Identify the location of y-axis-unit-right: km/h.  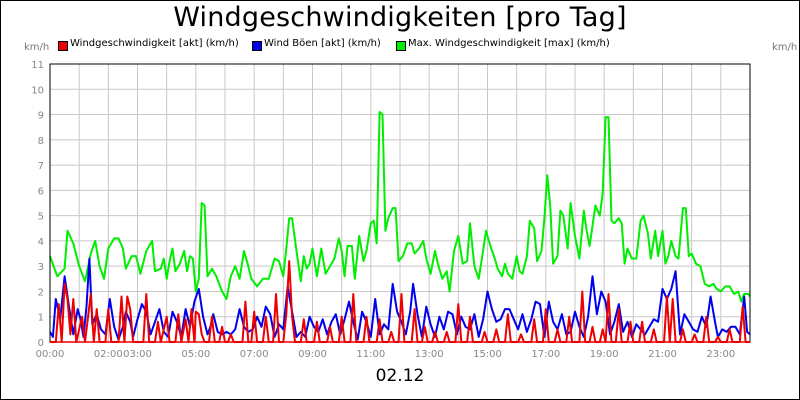
(785, 47).